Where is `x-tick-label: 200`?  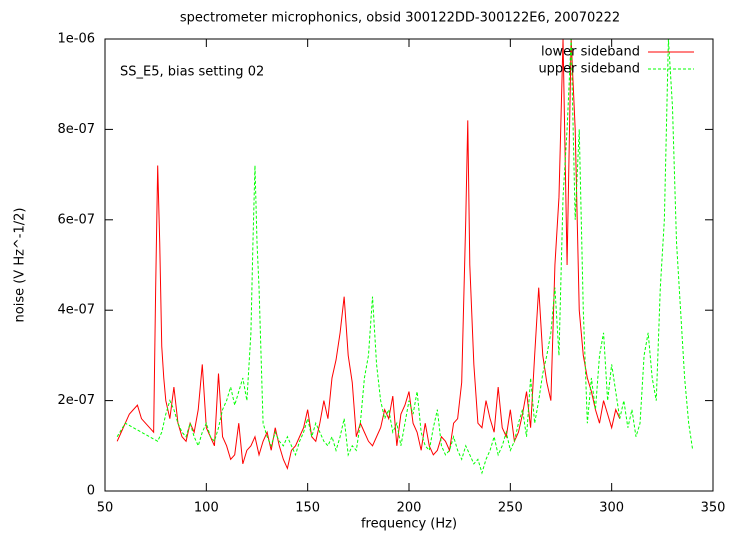 x-tick-label: 200 is located at coordinates (409, 508).